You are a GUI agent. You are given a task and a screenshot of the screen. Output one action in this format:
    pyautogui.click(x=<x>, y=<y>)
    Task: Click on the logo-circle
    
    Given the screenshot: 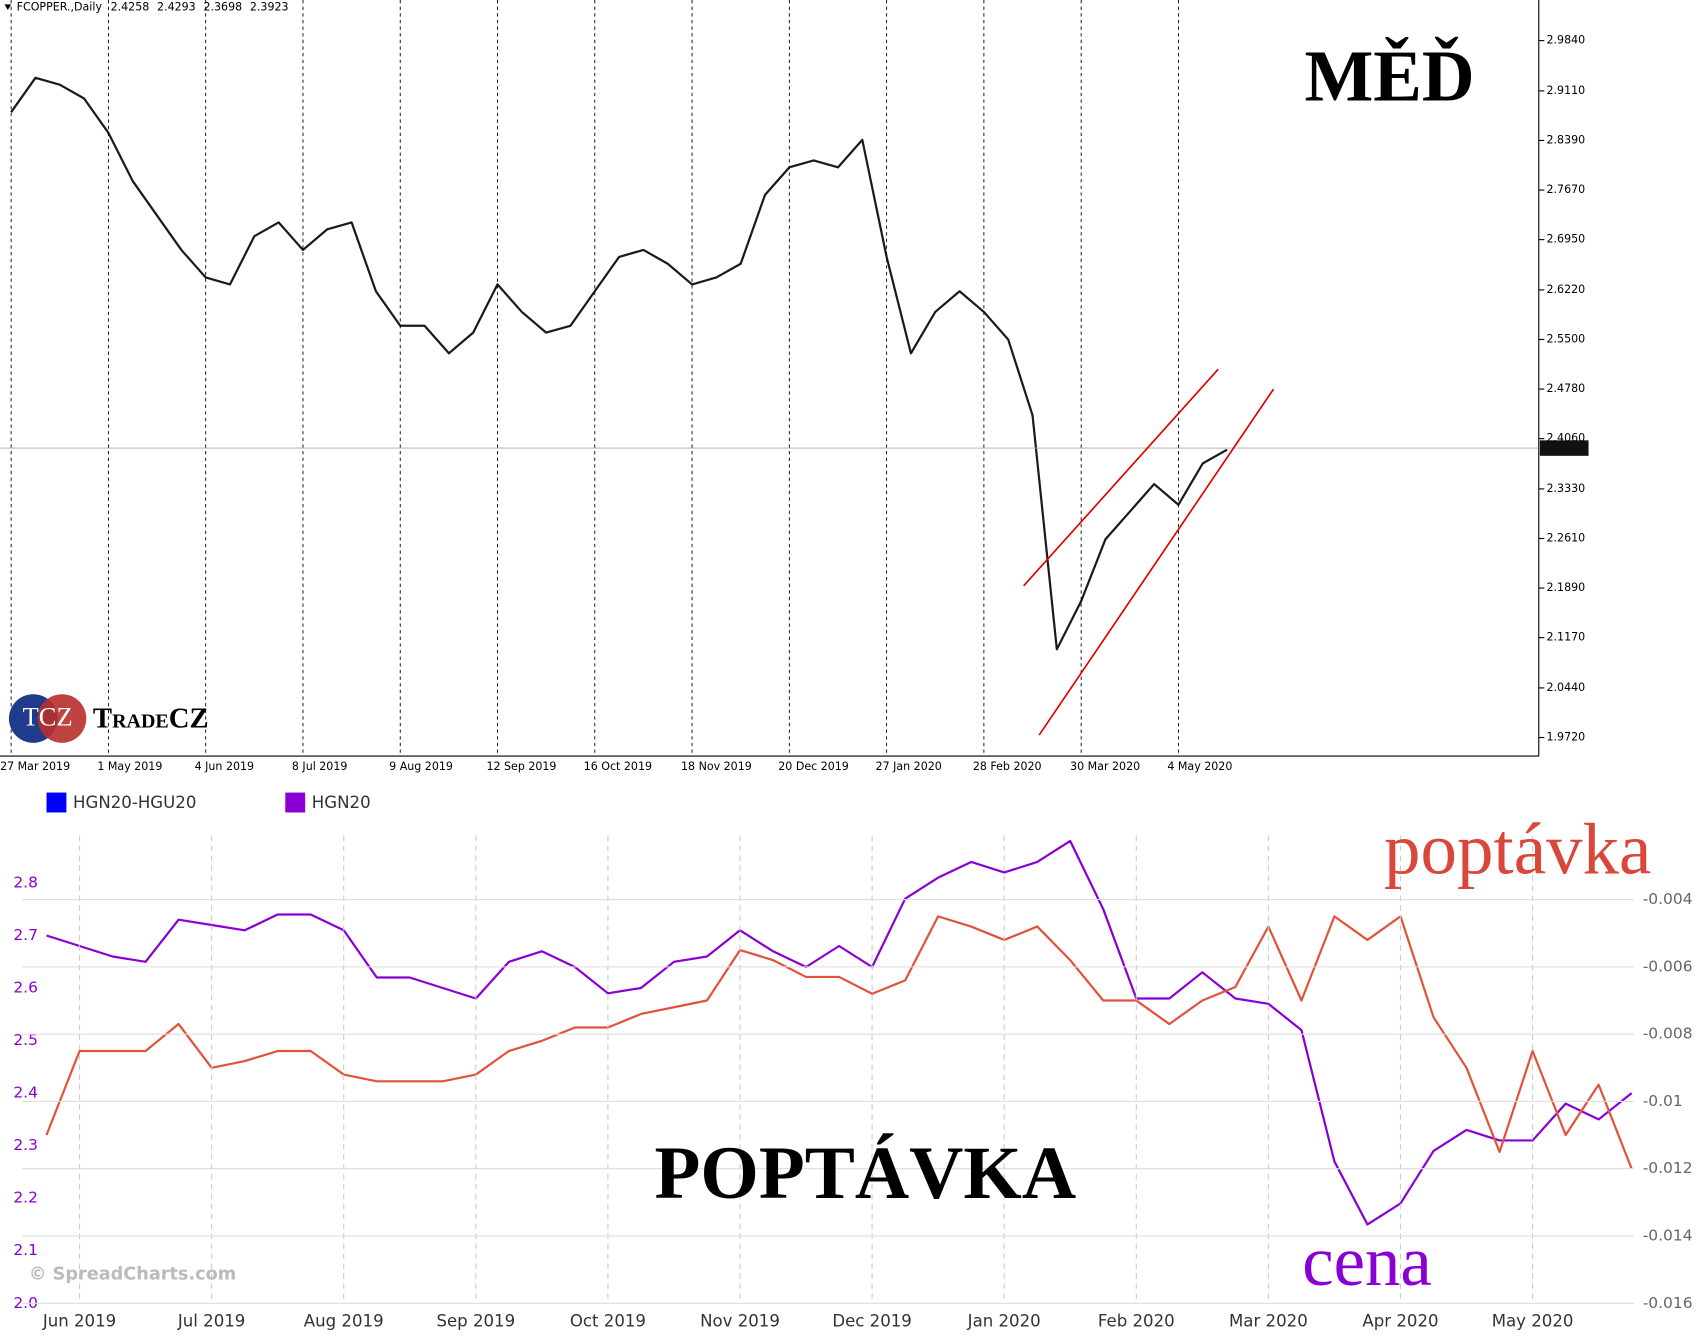 What is the action you would take?
    pyautogui.click(x=62, y=718)
    